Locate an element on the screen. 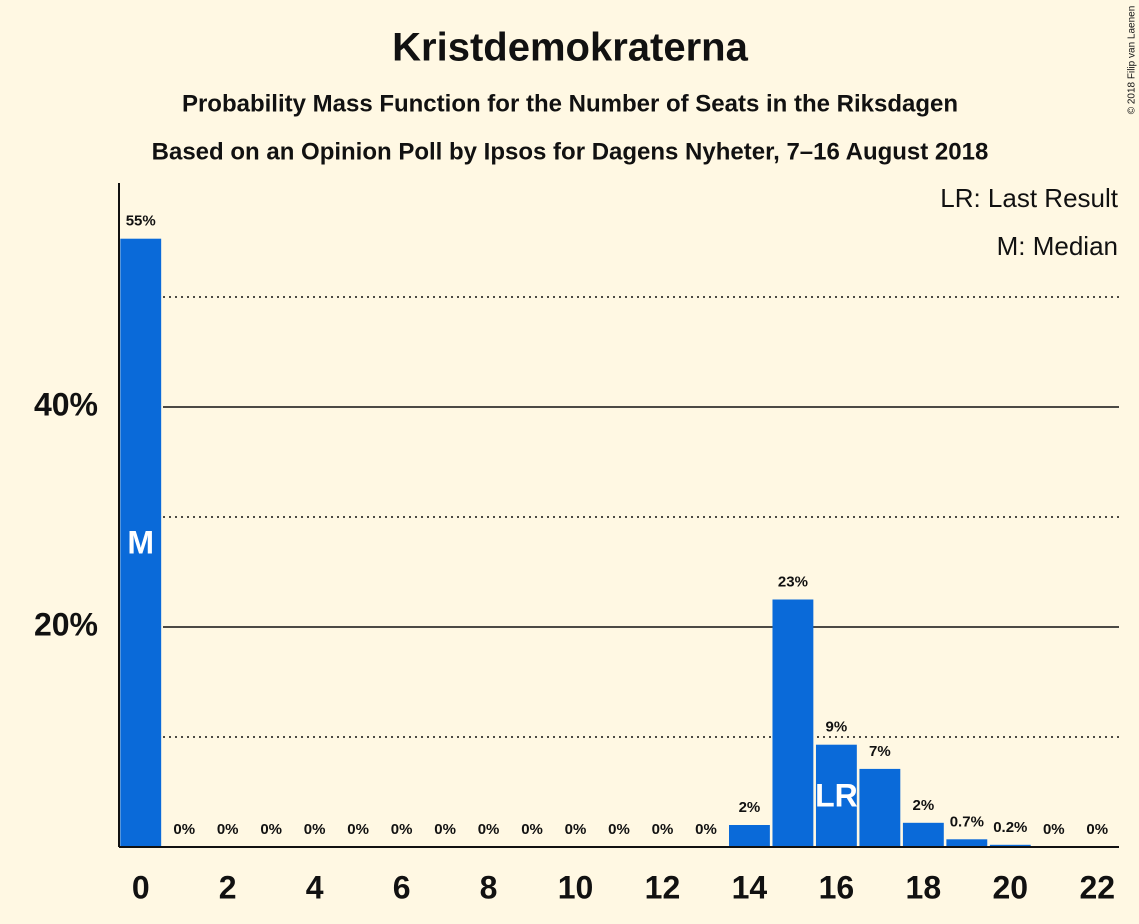 This screenshot has height=924, width=1139. y-tick-label: 40% is located at coordinates (66, 404).